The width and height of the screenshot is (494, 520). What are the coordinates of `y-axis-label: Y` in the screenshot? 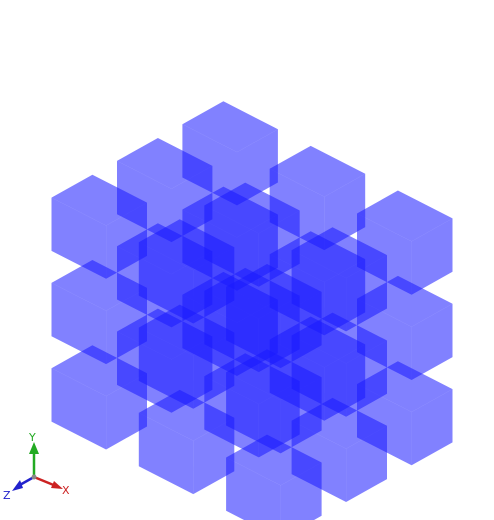 It's located at (32, 437).